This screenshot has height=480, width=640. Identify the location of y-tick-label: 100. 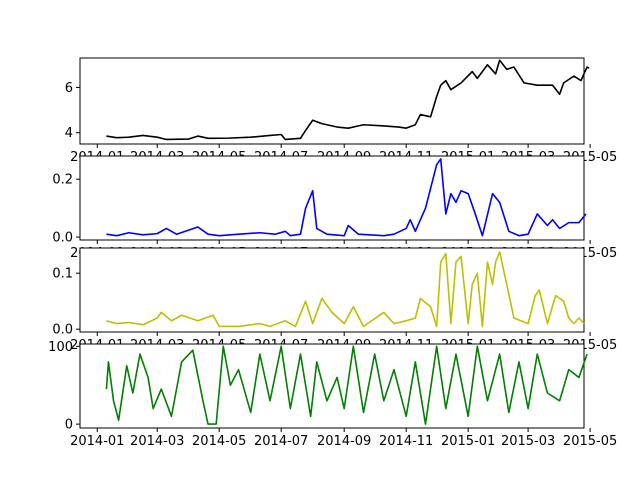
(60, 347).